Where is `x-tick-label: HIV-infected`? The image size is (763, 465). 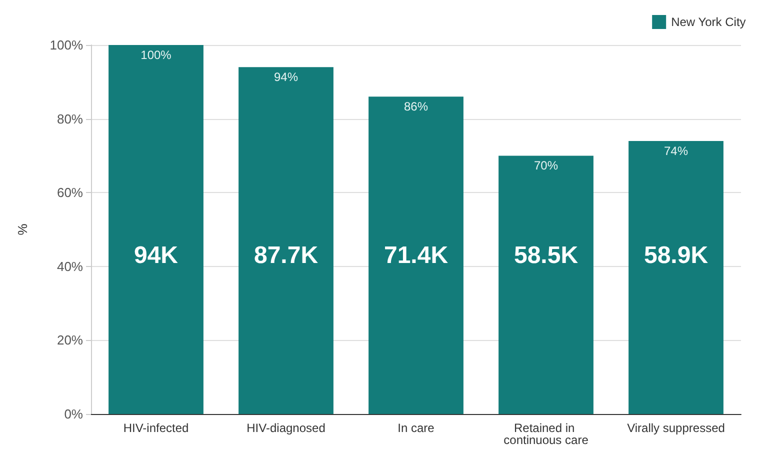
x-tick-label: HIV-infected is located at coordinates (156, 428).